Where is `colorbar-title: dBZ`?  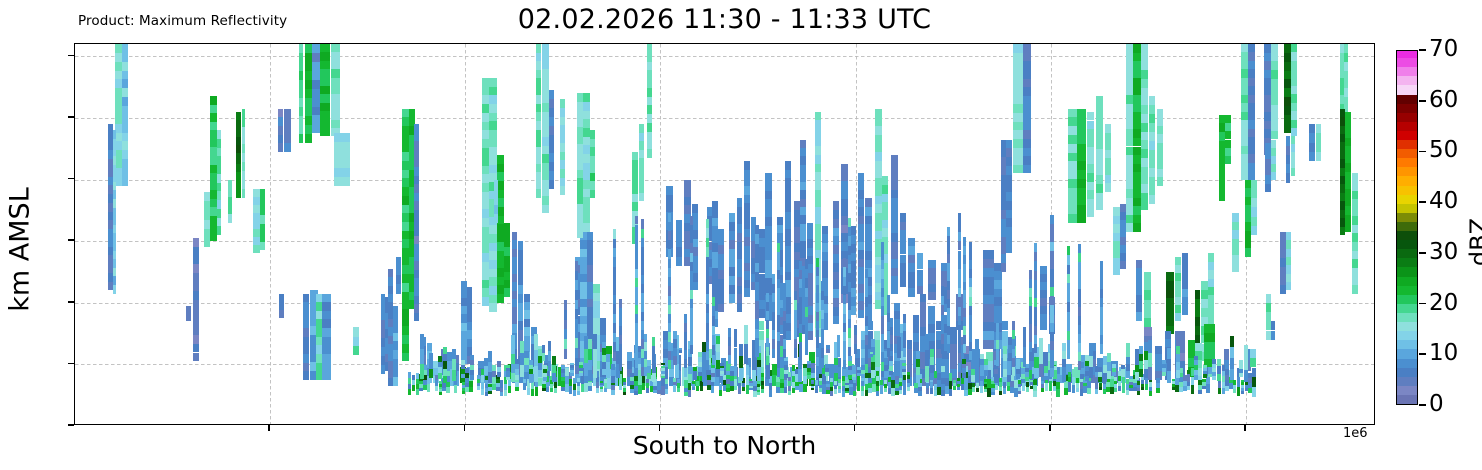
colorbar-title: dBZ is located at coordinates (1473, 242).